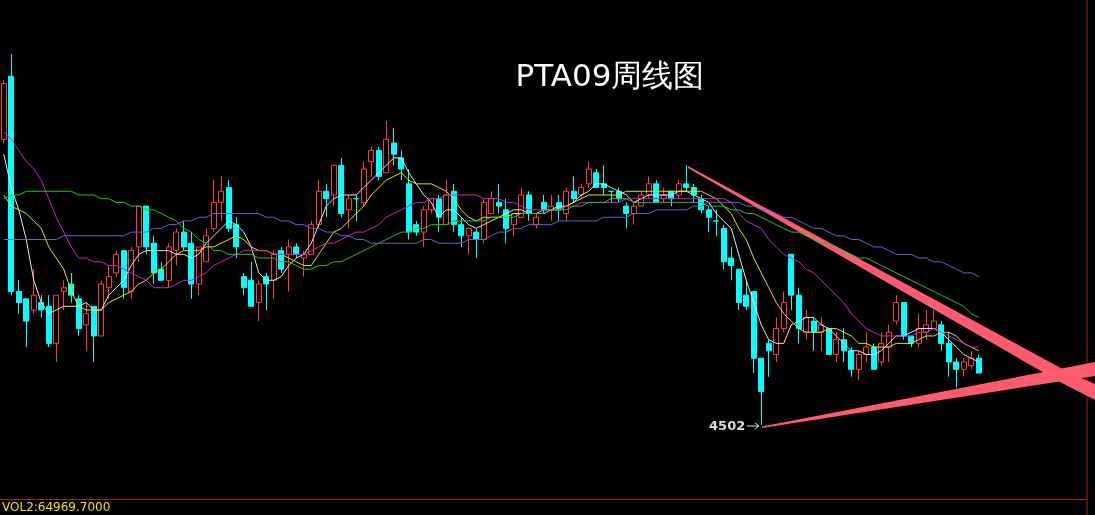 The height and width of the screenshot is (515, 1095). I want to click on text: VOL2:64969.7000, so click(56, 507).